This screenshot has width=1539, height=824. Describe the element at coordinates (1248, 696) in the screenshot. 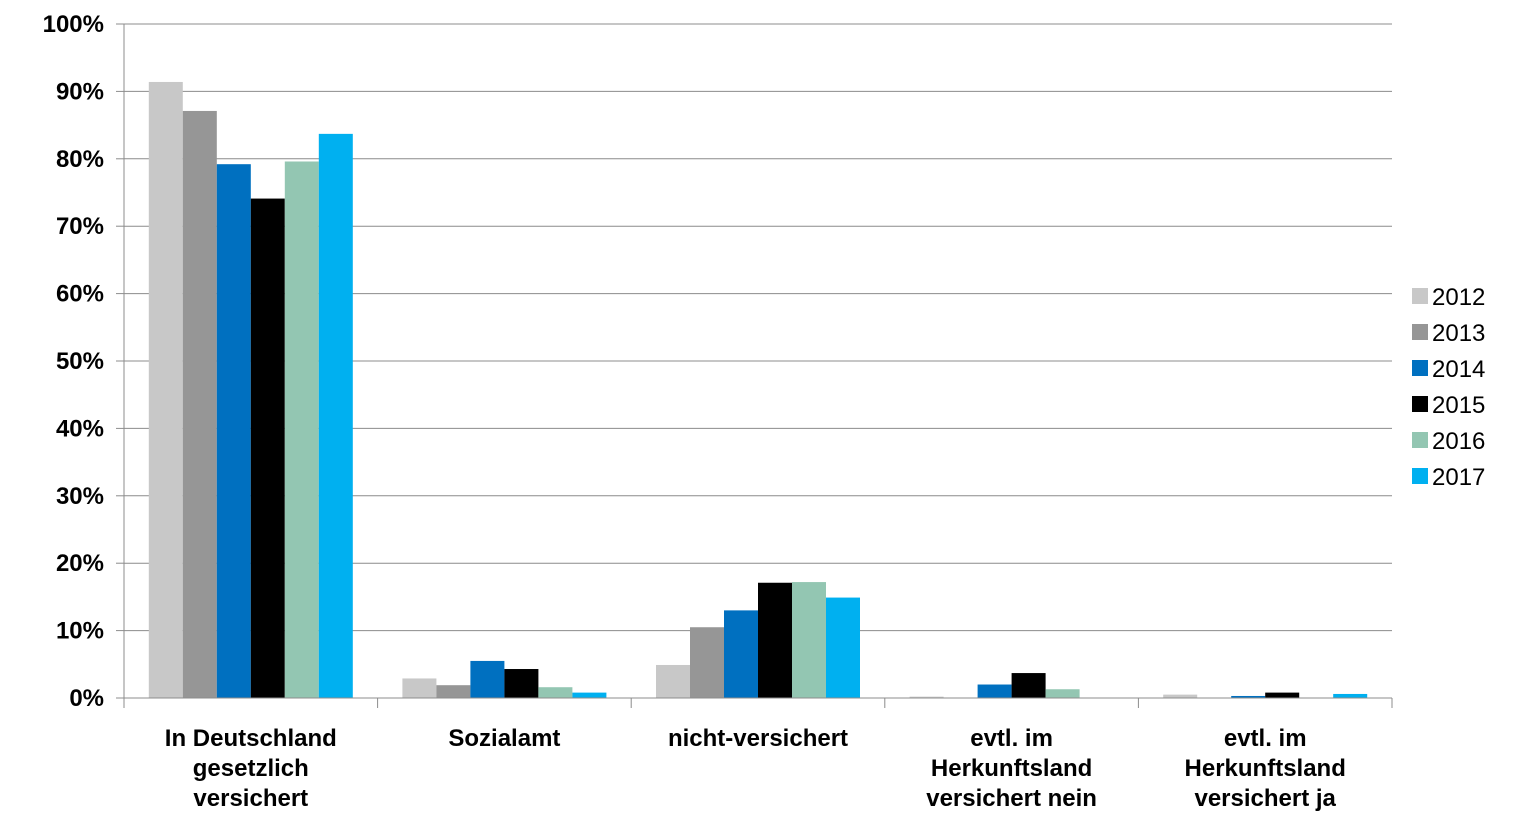

I see `bar-2014-cat5` at that location.